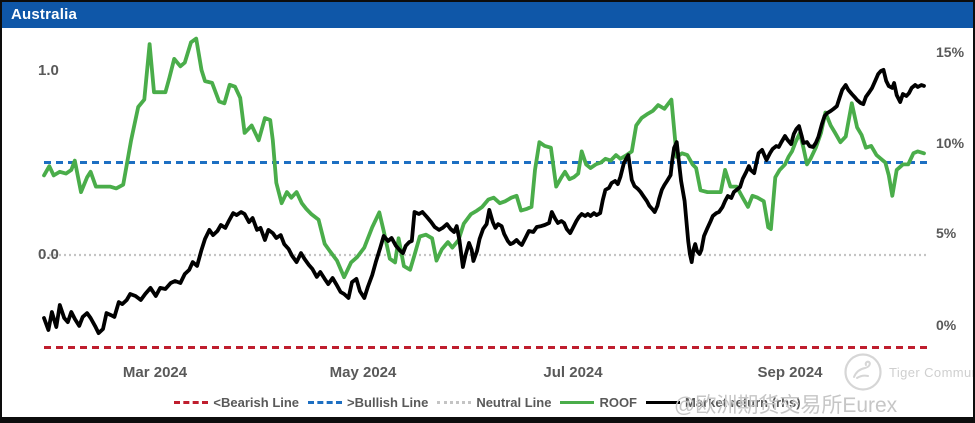 The width and height of the screenshot is (975, 423). I want to click on legend-item-market-return: Market return (rhs), so click(723, 402).